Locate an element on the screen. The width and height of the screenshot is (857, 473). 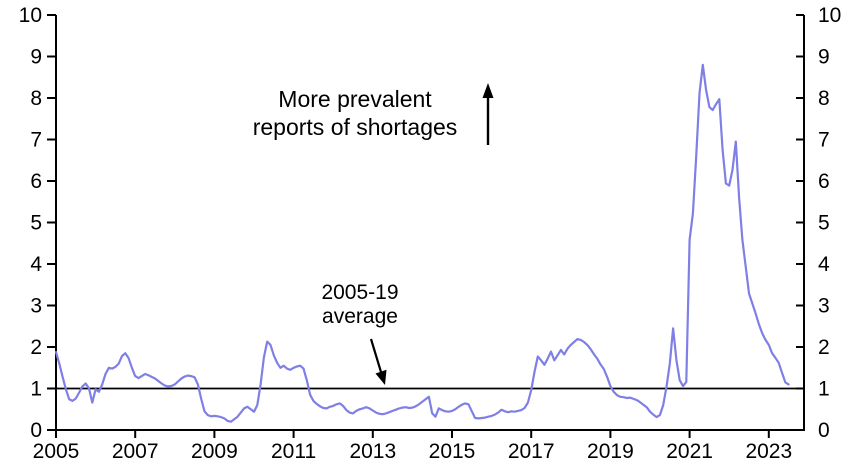
y-tick-label-right: 2 is located at coordinates (824, 347).